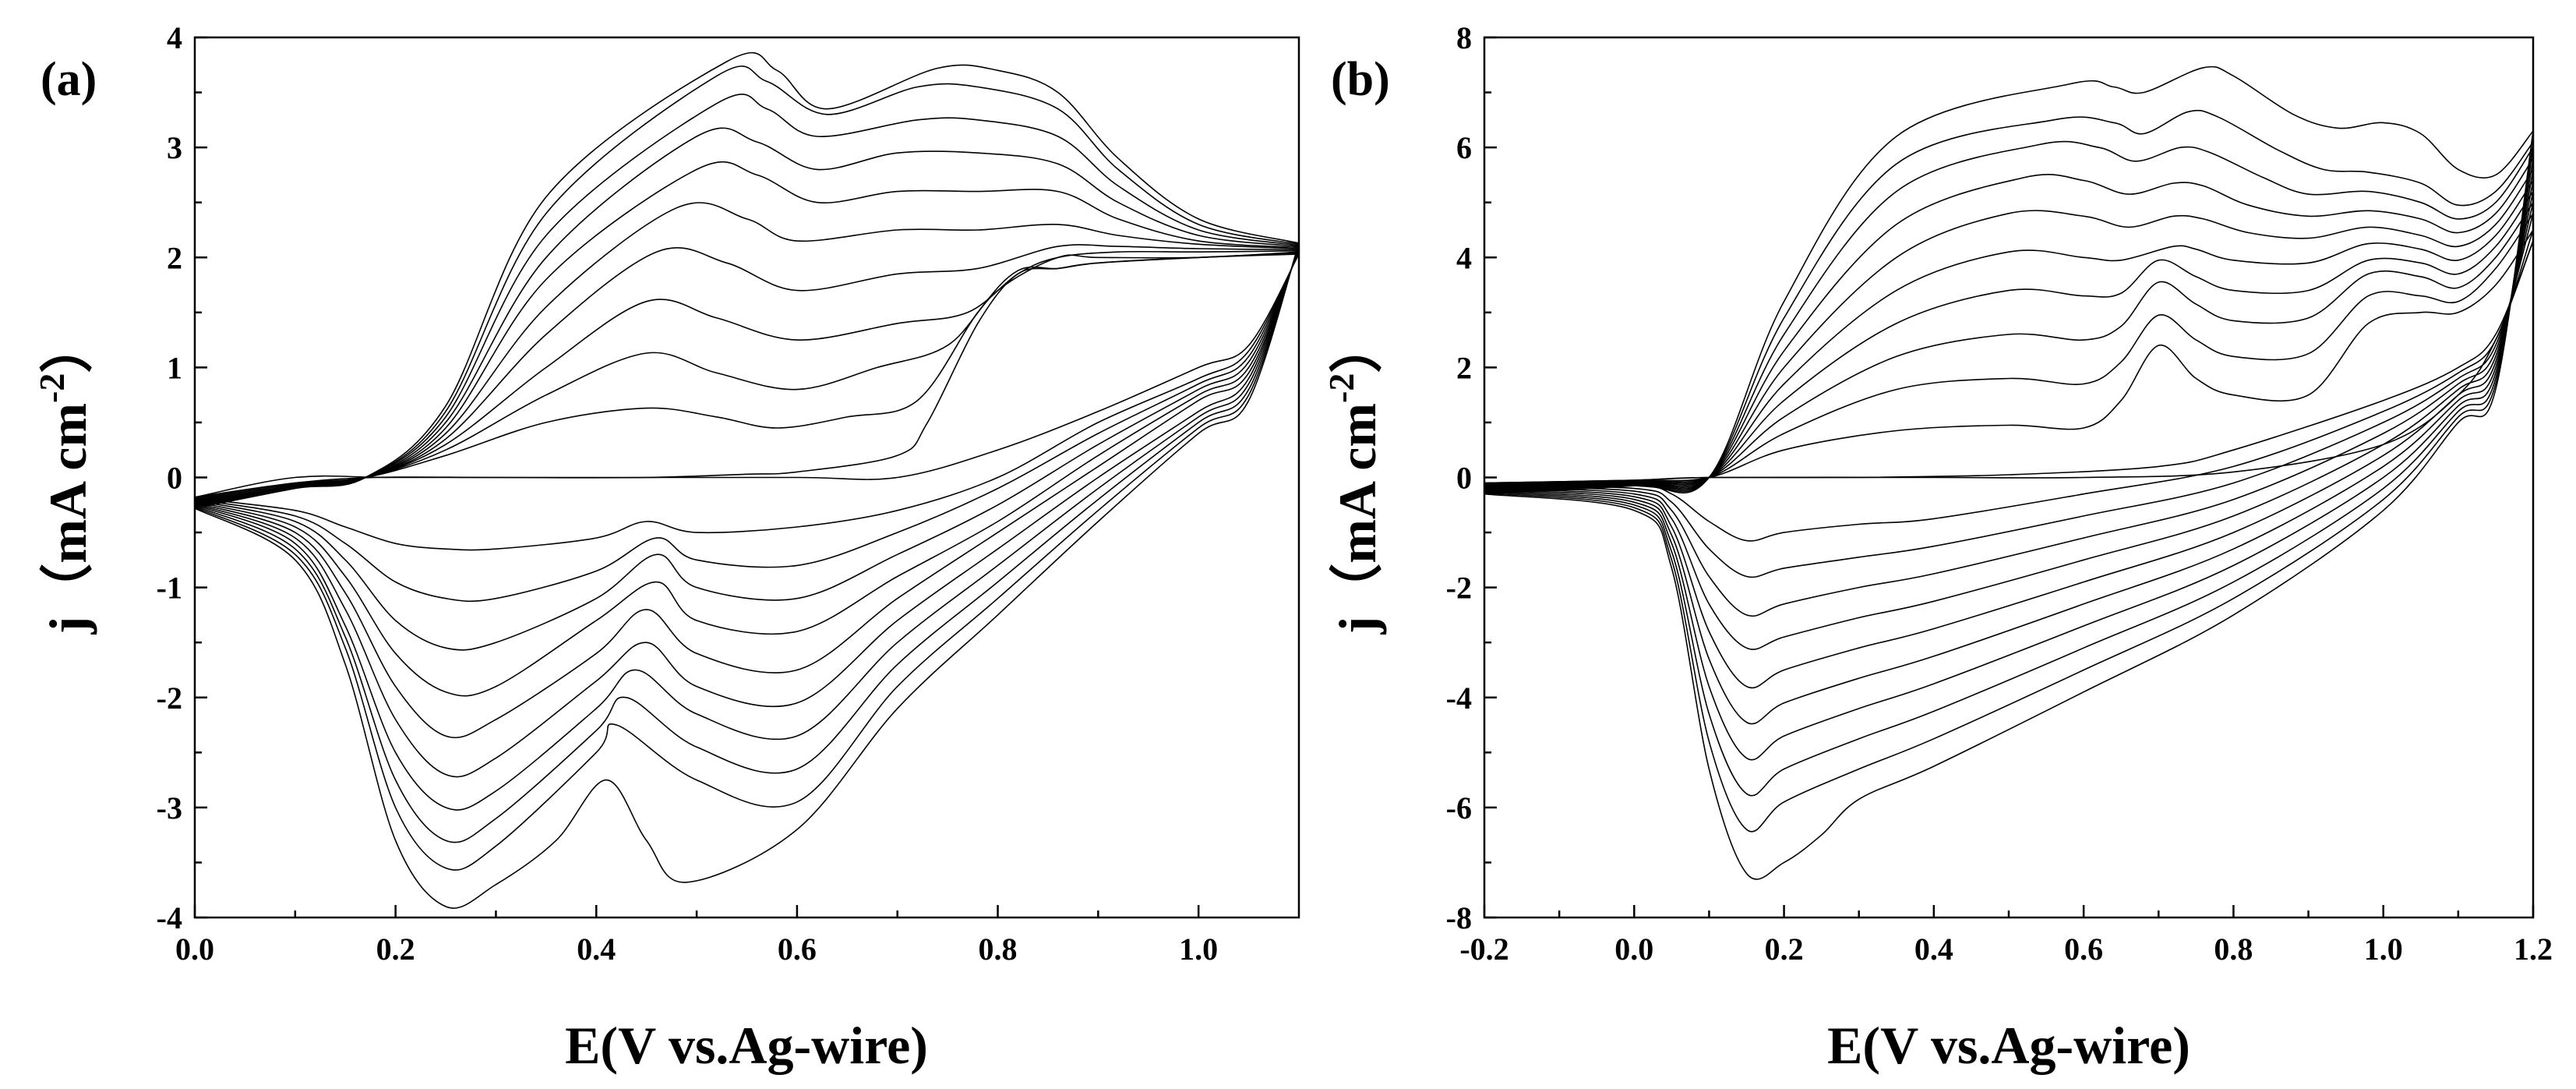 This screenshot has height=1089, width=2576. Describe the element at coordinates (174, 147) in the screenshot. I see `panel-a-y-tick-label: 3` at that location.